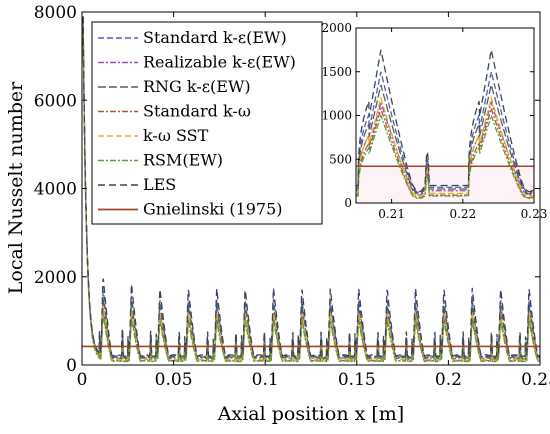  What do you see at coordinates (176, 135) in the screenshot?
I see `legend-label-k-sst: k-ω SST` at bounding box center [176, 135].